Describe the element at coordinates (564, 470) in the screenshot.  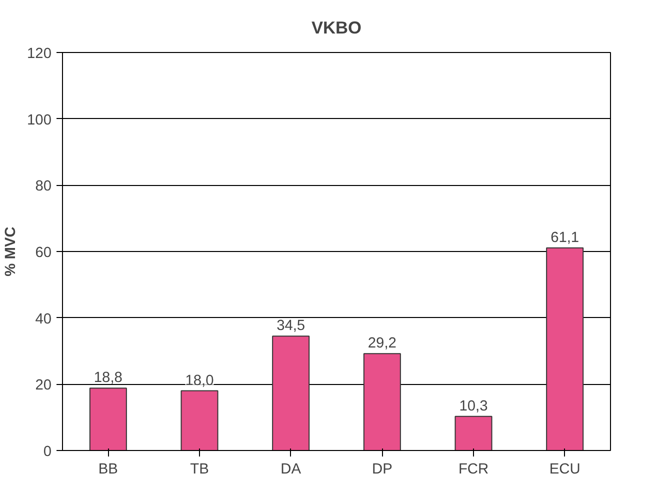
I see `x-tick-label: ECU` at that location.